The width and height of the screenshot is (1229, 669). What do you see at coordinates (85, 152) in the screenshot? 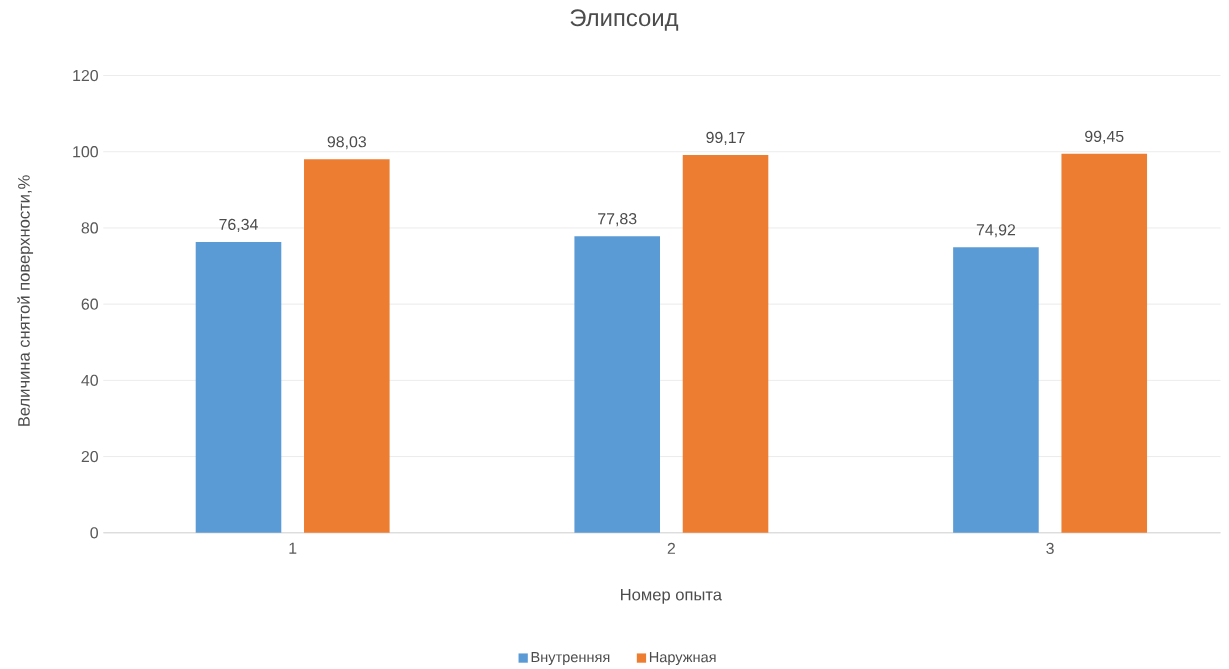
I see `y-tick-label: 100` at bounding box center [85, 152].